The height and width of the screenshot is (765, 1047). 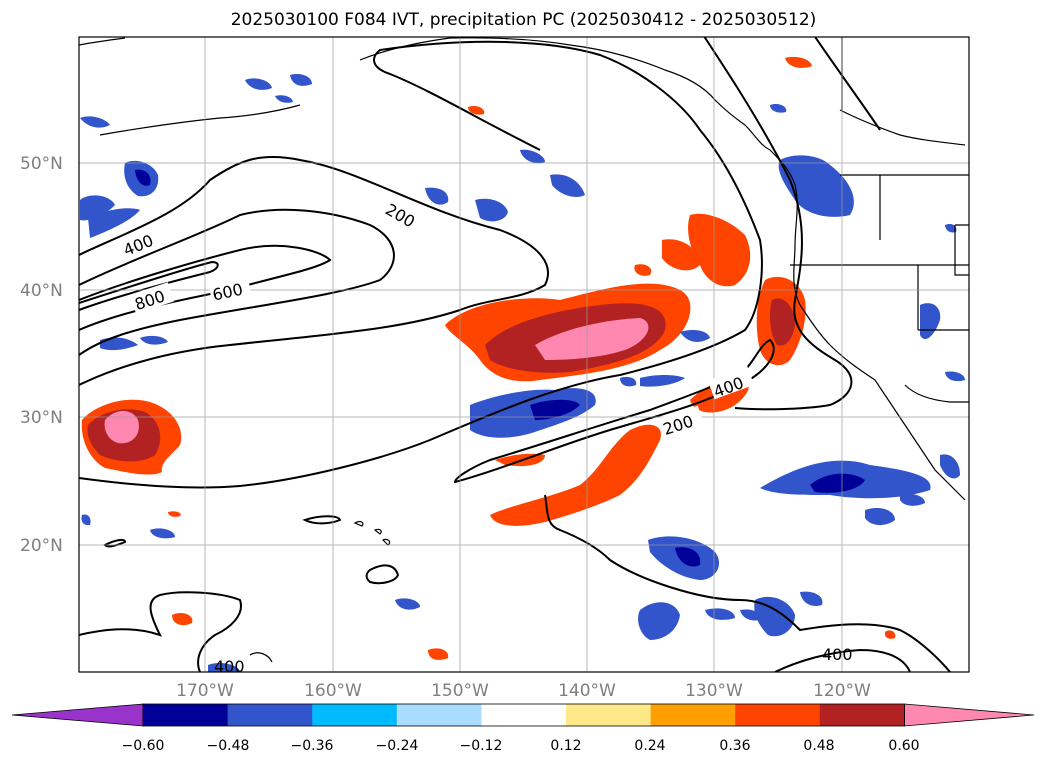 I want to click on lon-label: 170°W, so click(x=205, y=691).